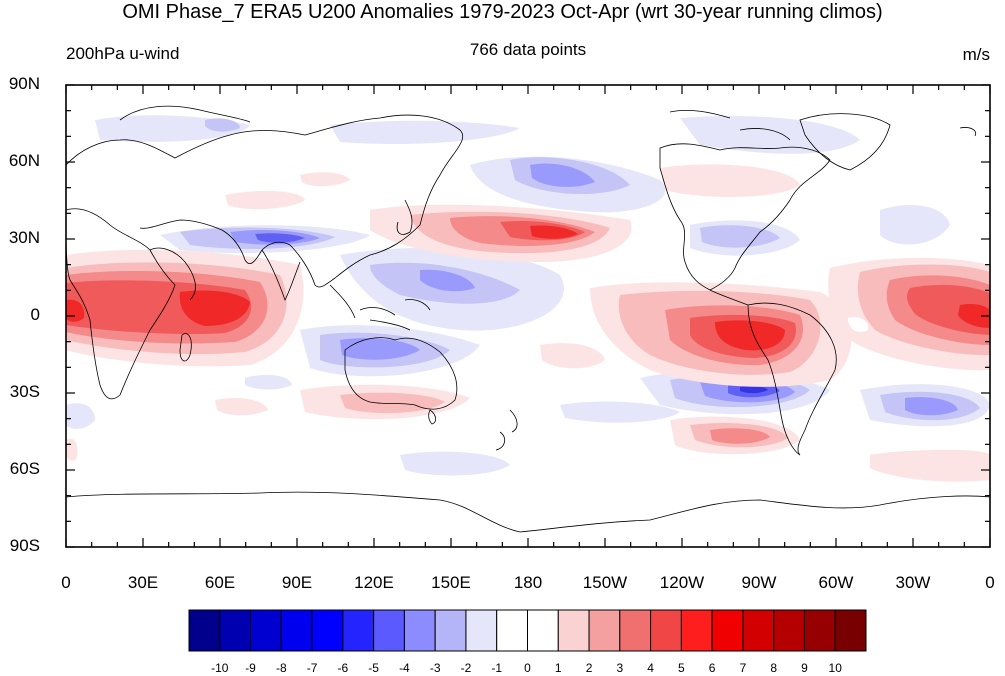  What do you see at coordinates (312, 668) in the screenshot?
I see `colorbar-label: -7` at bounding box center [312, 668].